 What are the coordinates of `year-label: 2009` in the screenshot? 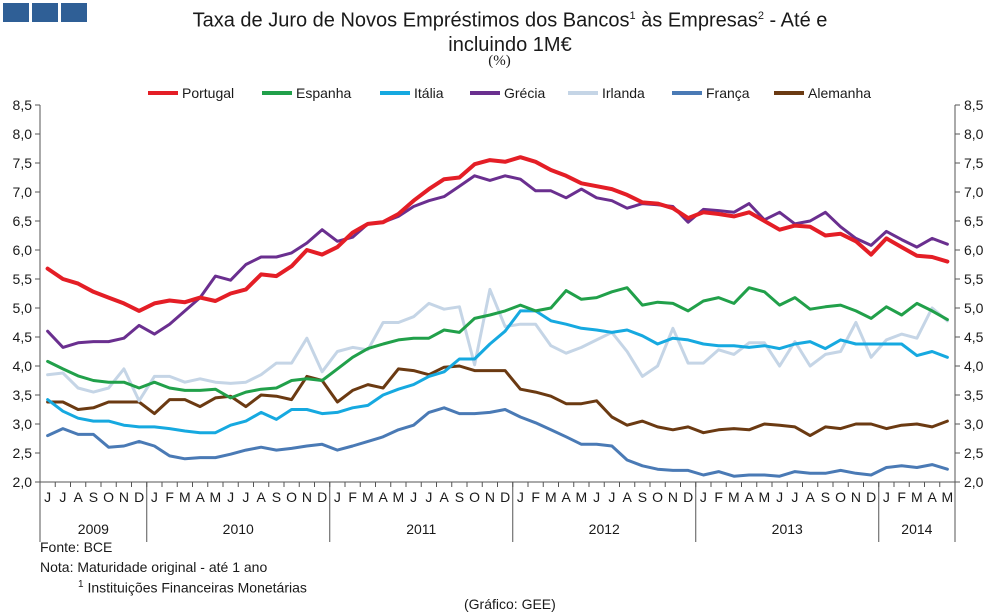 It's located at (93, 529).